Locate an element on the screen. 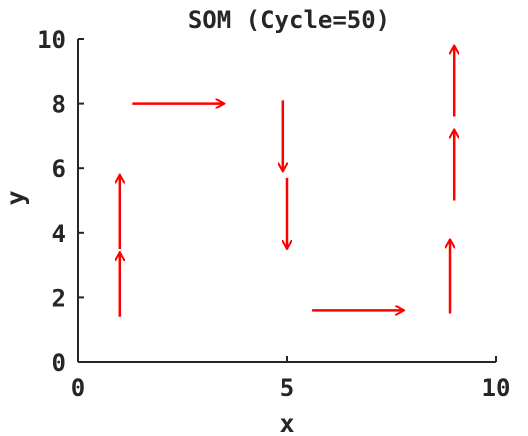  y-tick-label: 0 is located at coordinates (59, 363).